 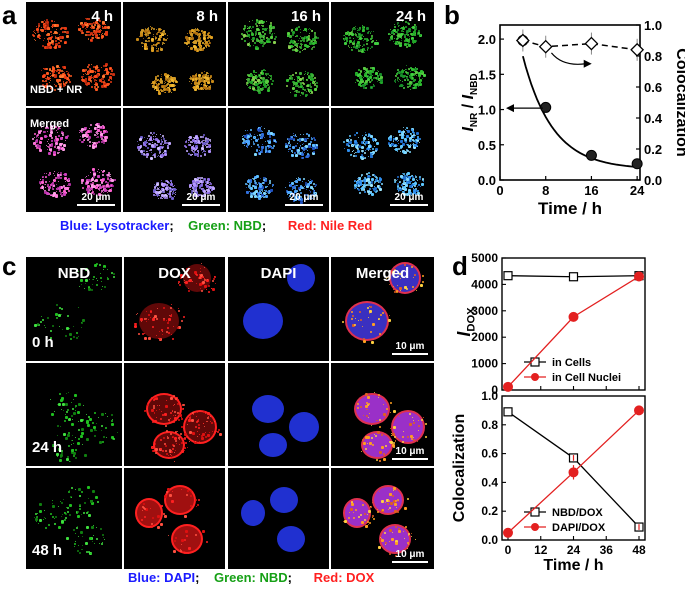 I want to click on row-label-merged: Merged, so click(x=50, y=124).